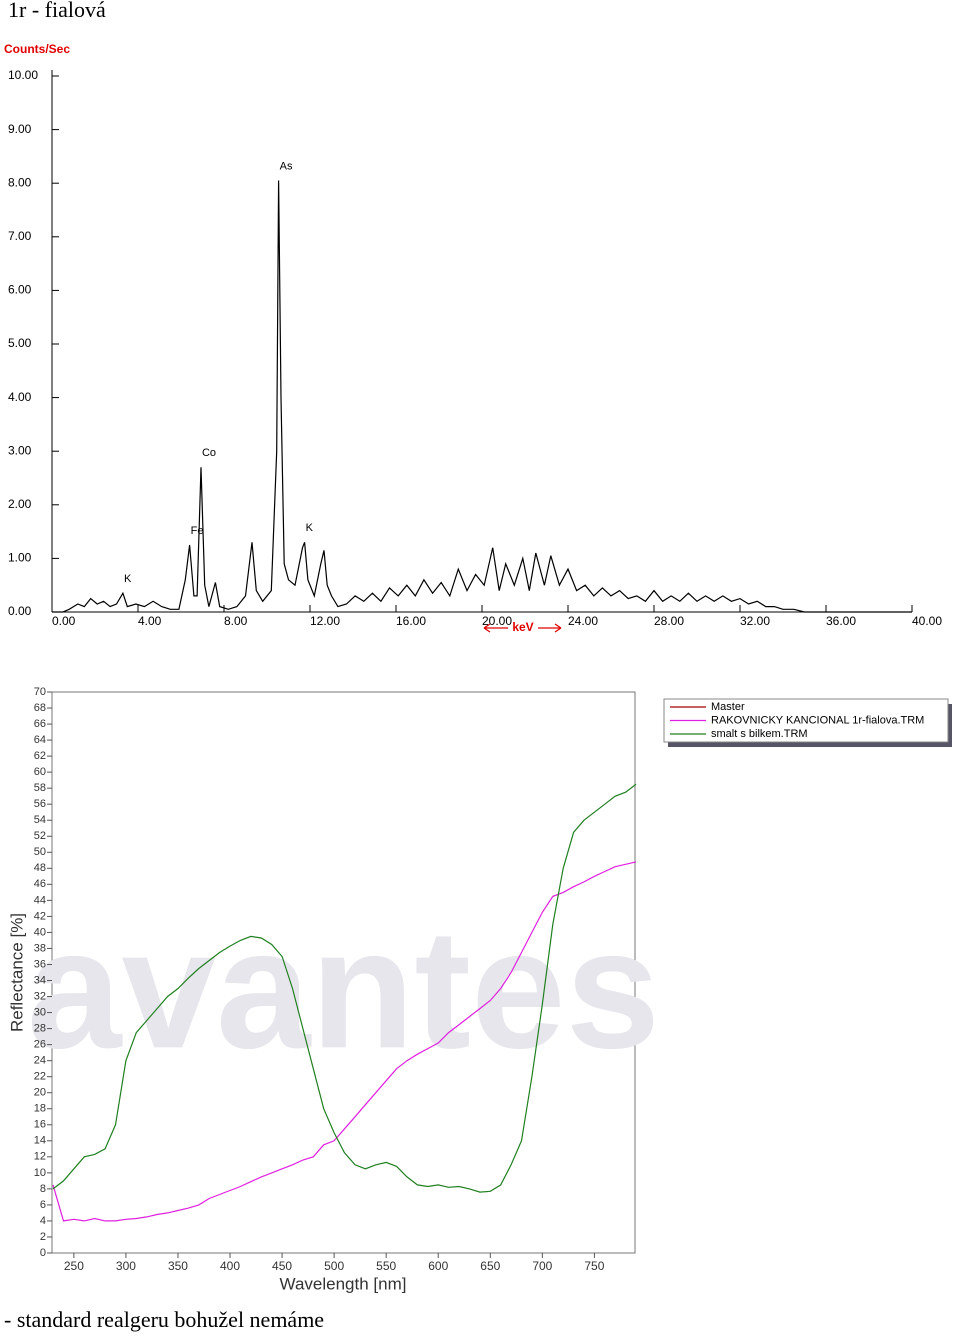 The height and width of the screenshot is (1336, 960). What do you see at coordinates (40, 900) in the screenshot?
I see `y-tick-label: 44` at bounding box center [40, 900].